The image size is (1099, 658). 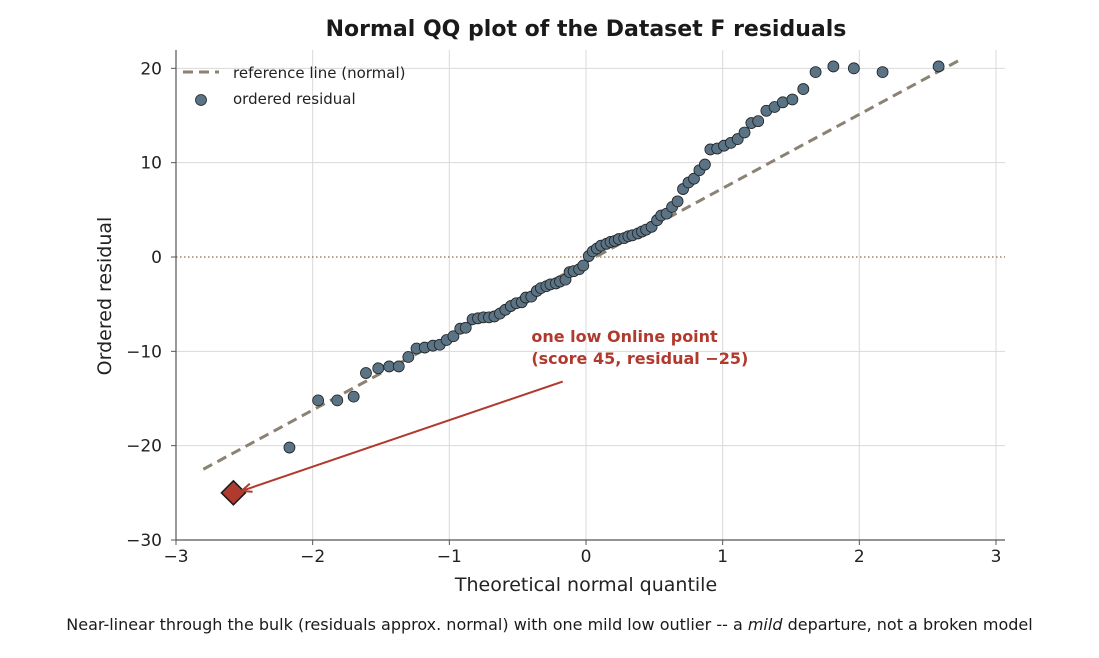 What do you see at coordinates (294, 99) in the screenshot?
I see `legend-points-label: ordered residual` at bounding box center [294, 99].